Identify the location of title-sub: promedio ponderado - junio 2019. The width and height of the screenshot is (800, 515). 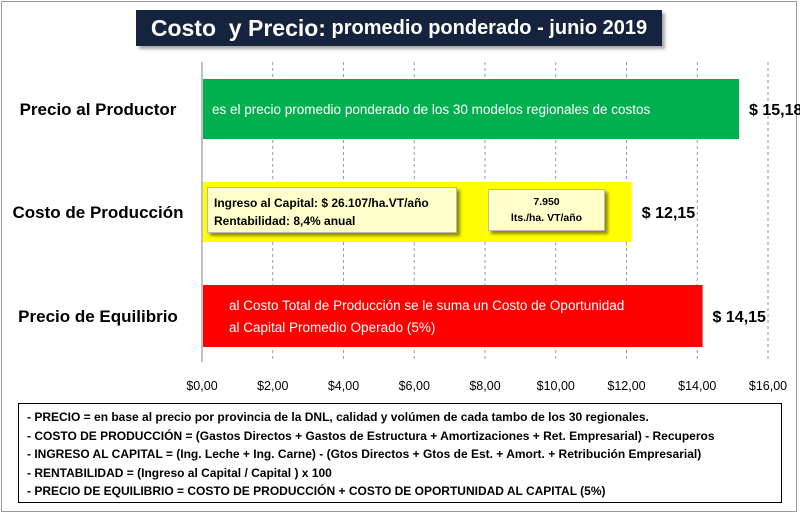
(486, 27).